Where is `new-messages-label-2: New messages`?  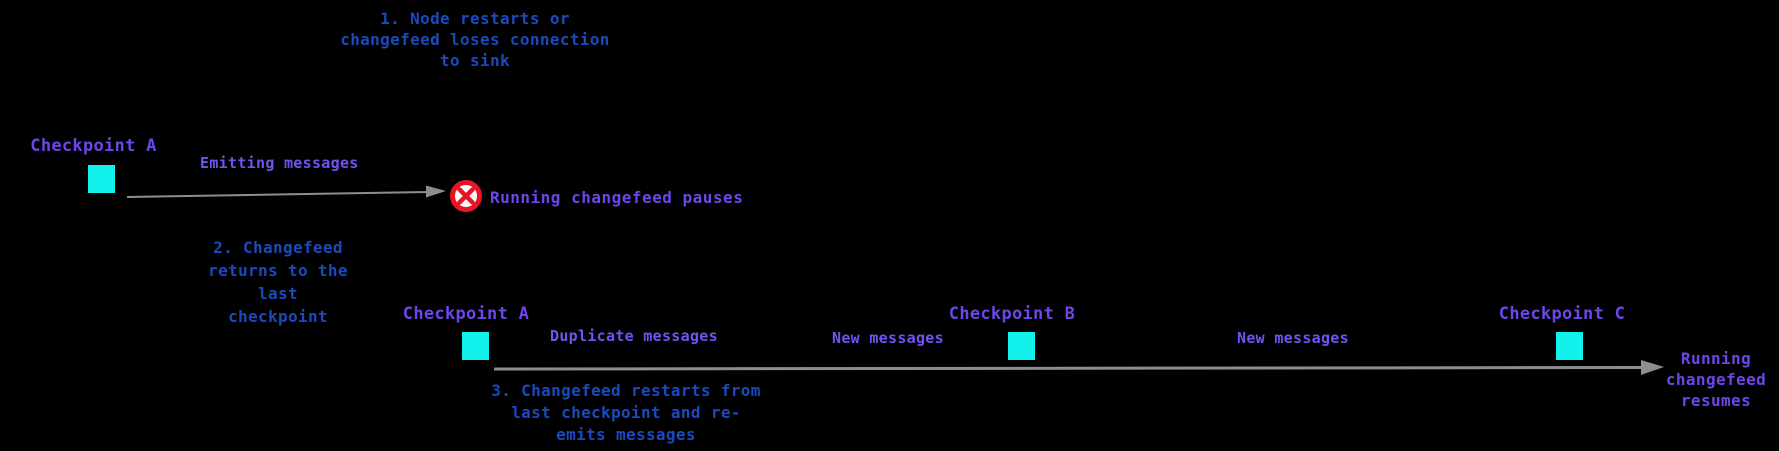
new-messages-label-2: New messages is located at coordinates (1293, 338).